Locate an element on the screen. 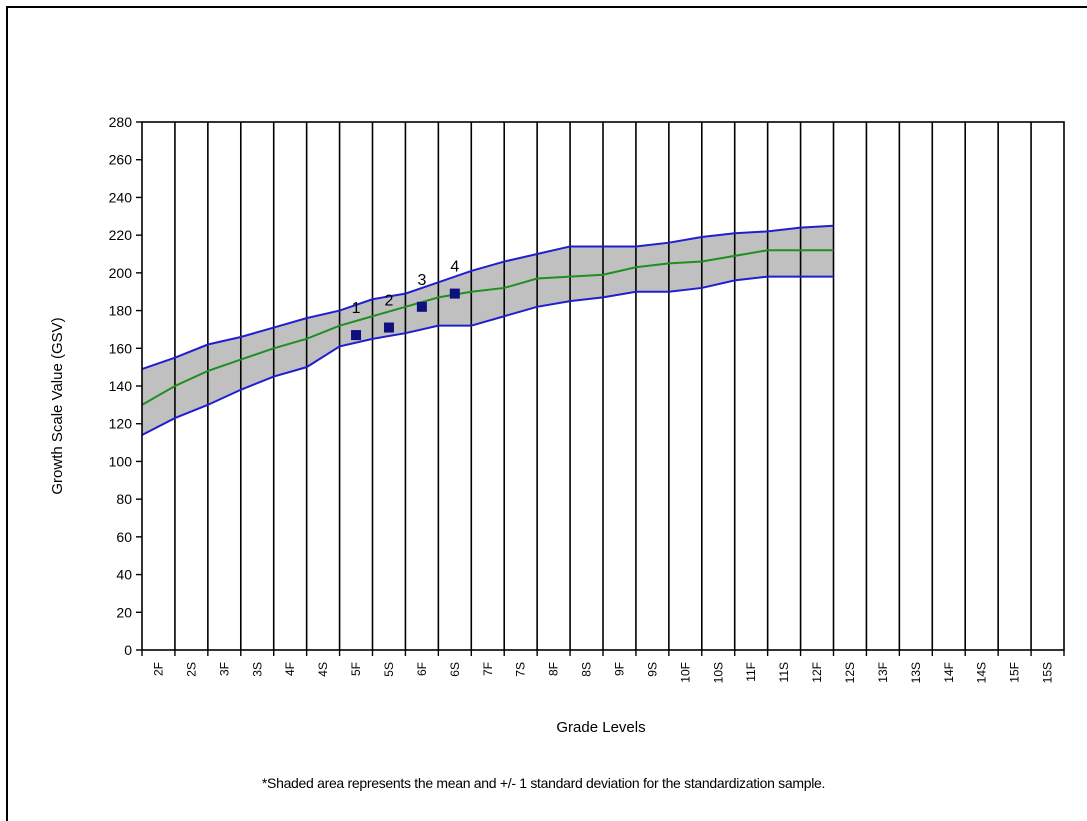 Image resolution: width=1087 pixels, height=821 pixels. x-axis-label: Grade Levels is located at coordinates (600, 727).